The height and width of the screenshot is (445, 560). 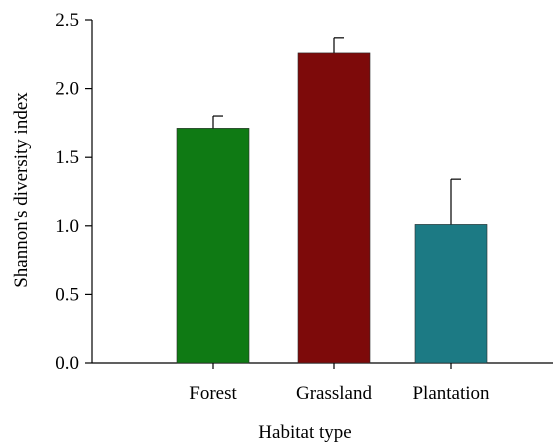 What do you see at coordinates (67, 89) in the screenshot?
I see `y-tick-label: 2.0` at bounding box center [67, 89].